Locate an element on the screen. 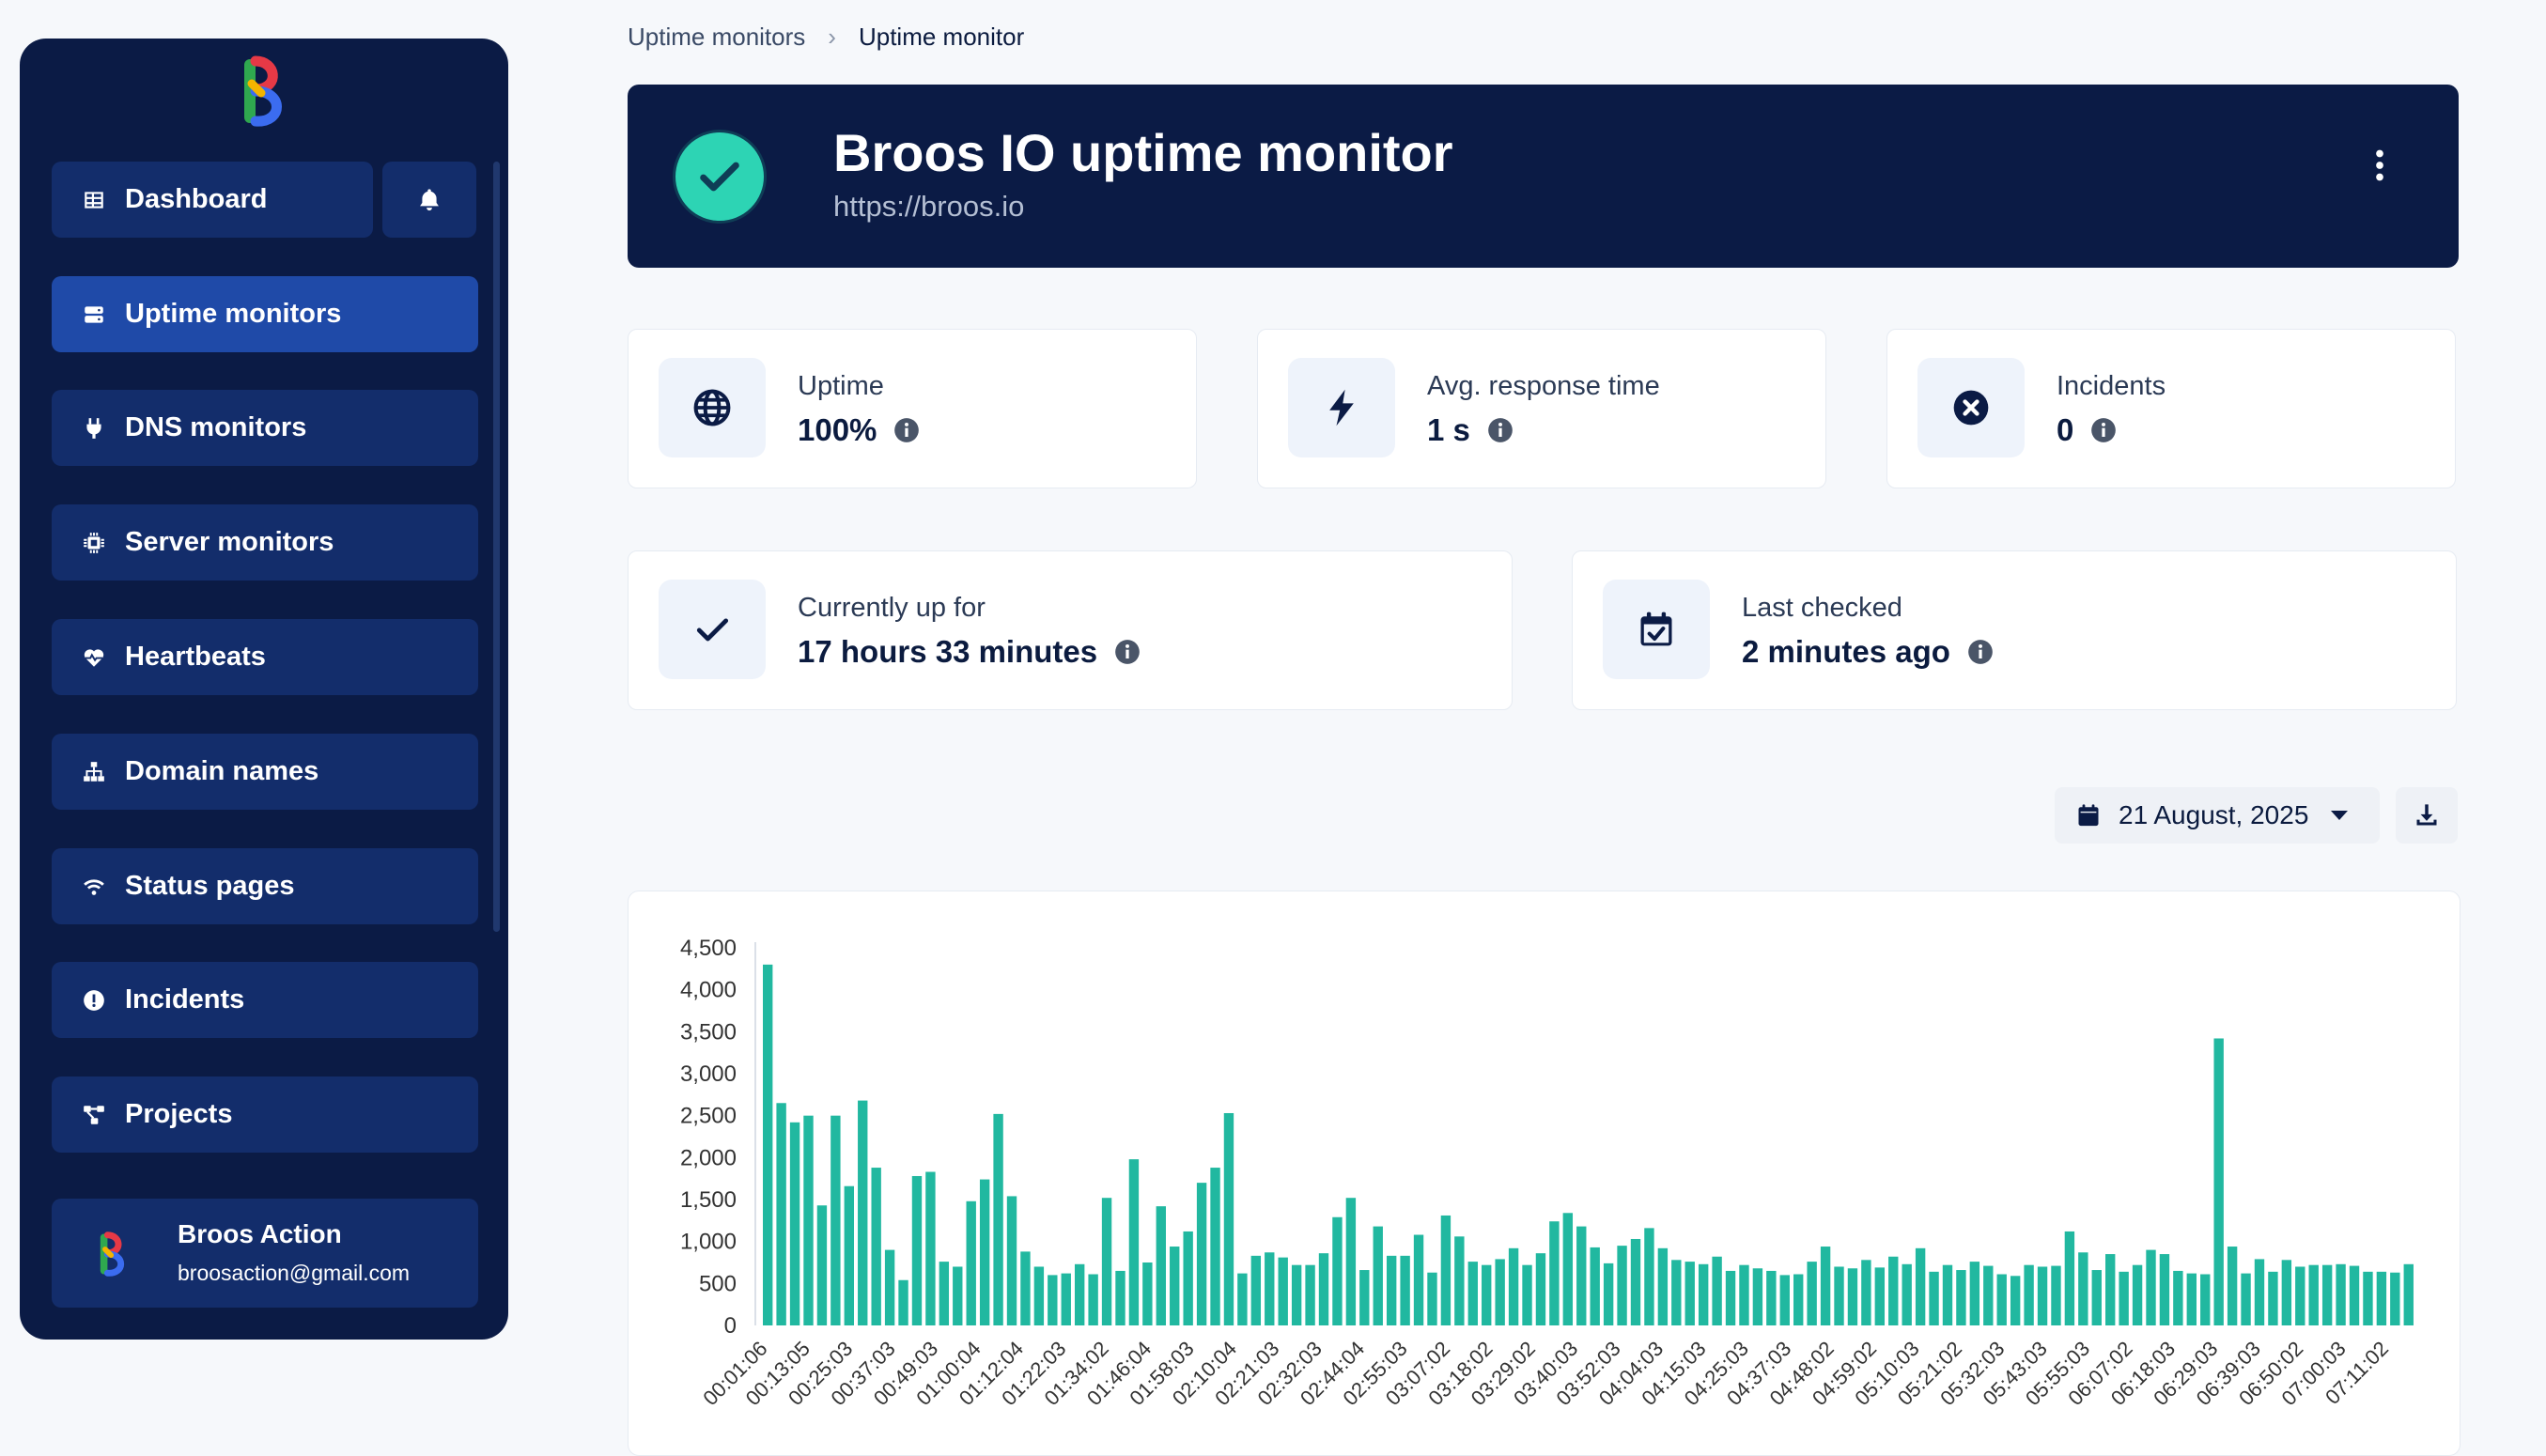 The image size is (2546, 1456). date-picker-button: 21 August, 2025 is located at coordinates (2218, 815).